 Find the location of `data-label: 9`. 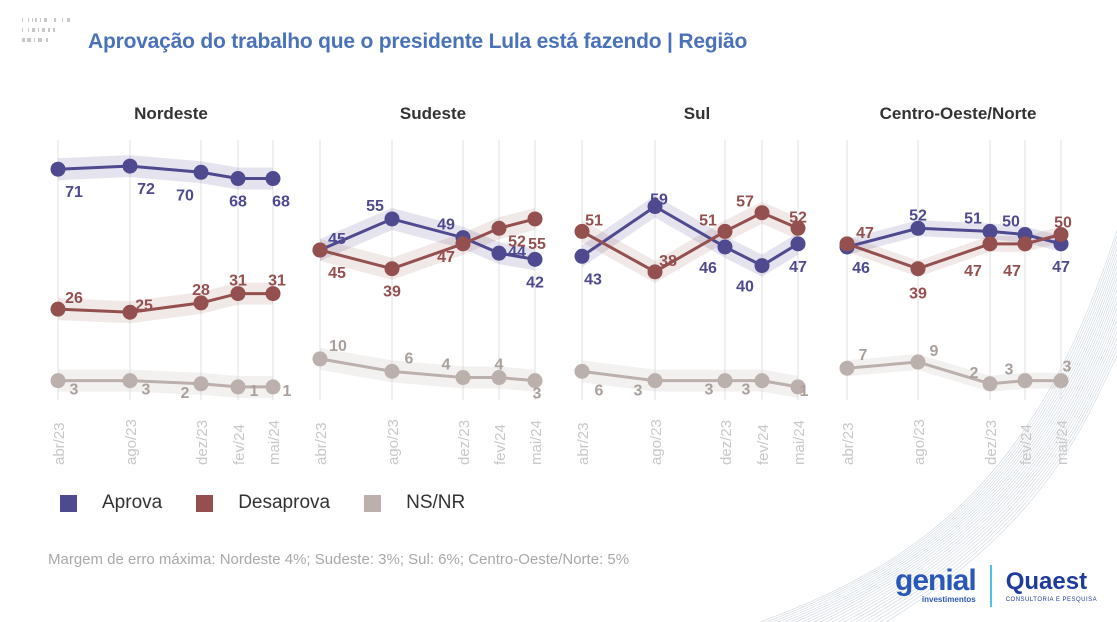

data-label: 9 is located at coordinates (934, 351).